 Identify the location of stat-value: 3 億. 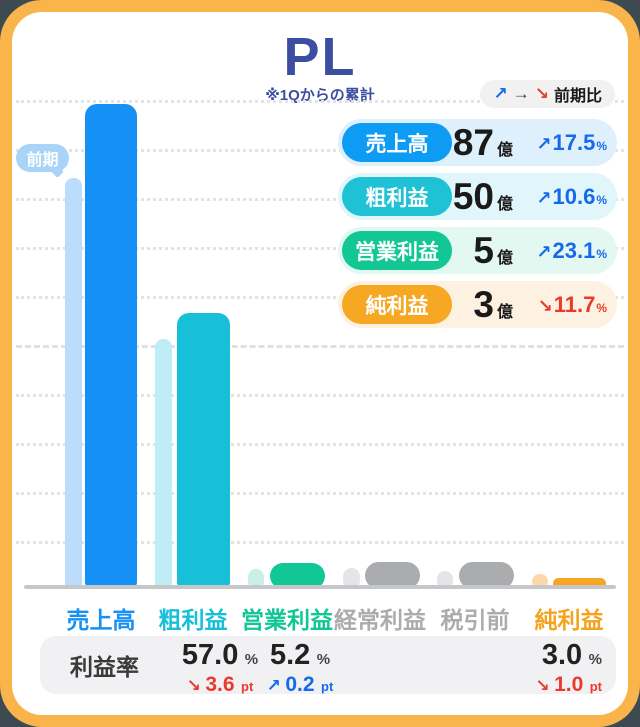
(485, 304).